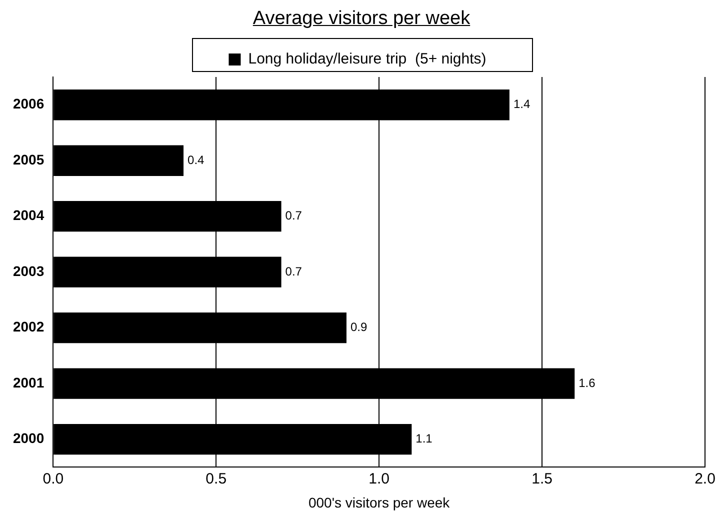  Describe the element at coordinates (196, 159) in the screenshot. I see `data-label: 0.4` at that location.